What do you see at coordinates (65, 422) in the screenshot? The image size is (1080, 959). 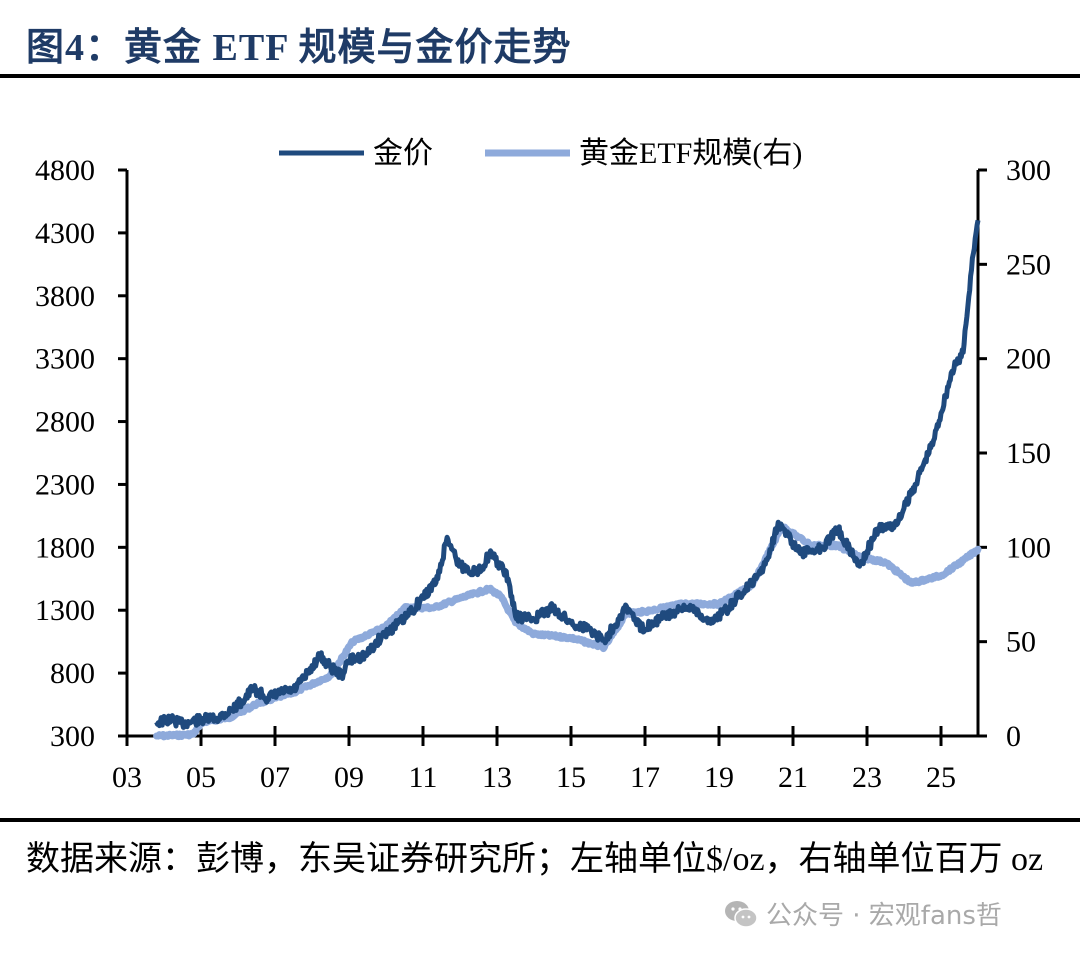 I see `y-tick-label: 2800` at bounding box center [65, 422].